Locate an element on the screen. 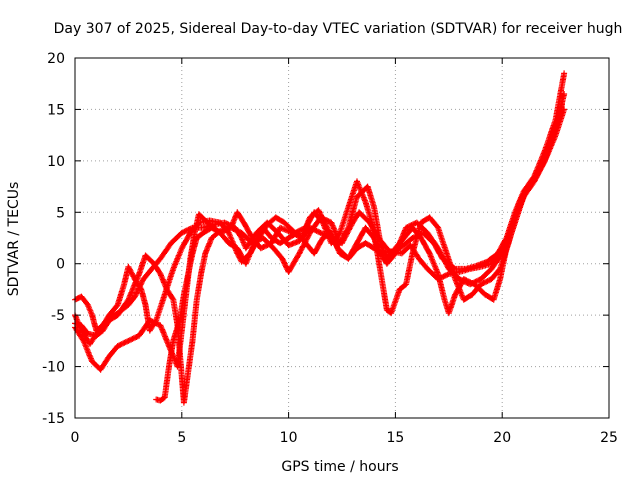 Image resolution: width=640 pixels, height=480 pixels. y-tick-label: 10 is located at coordinates (56, 162).